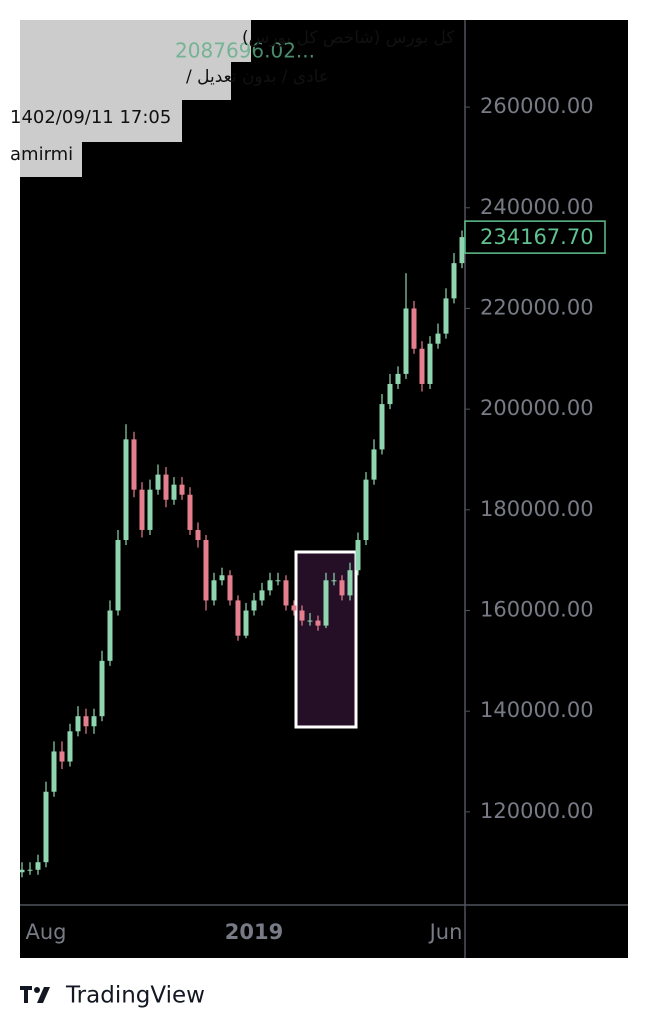 The height and width of the screenshot is (1030, 648). Describe the element at coordinates (254, 932) in the screenshot. I see `x-tick-label: 2019` at that location.